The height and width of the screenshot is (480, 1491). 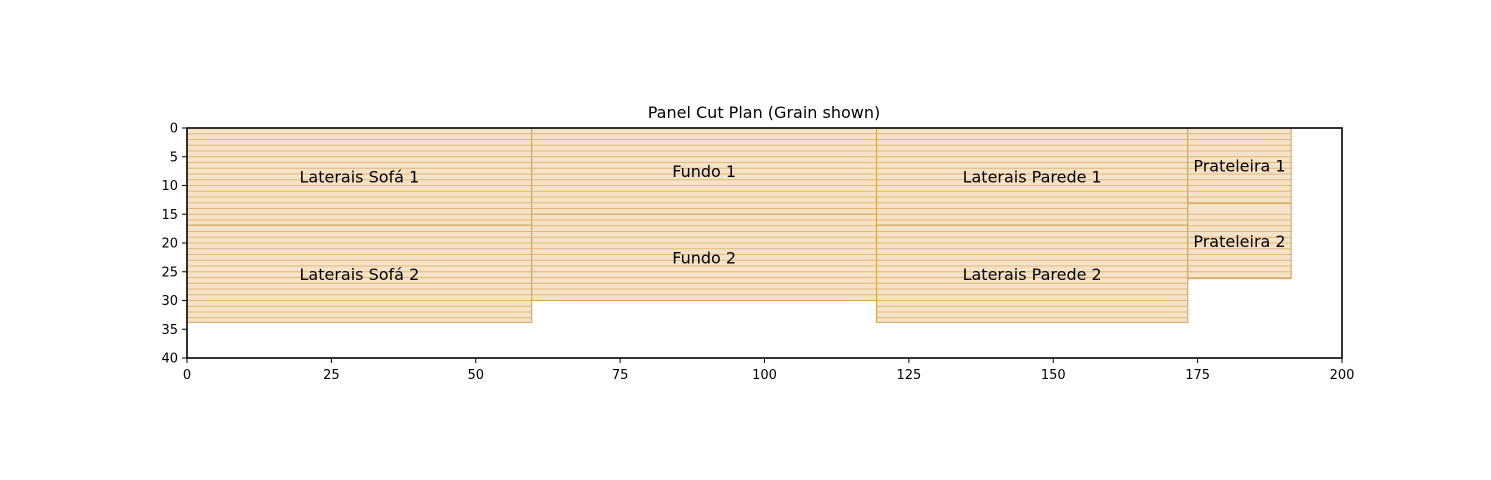 What do you see at coordinates (169, 186) in the screenshot?
I see `y-tick-label: 10` at bounding box center [169, 186].